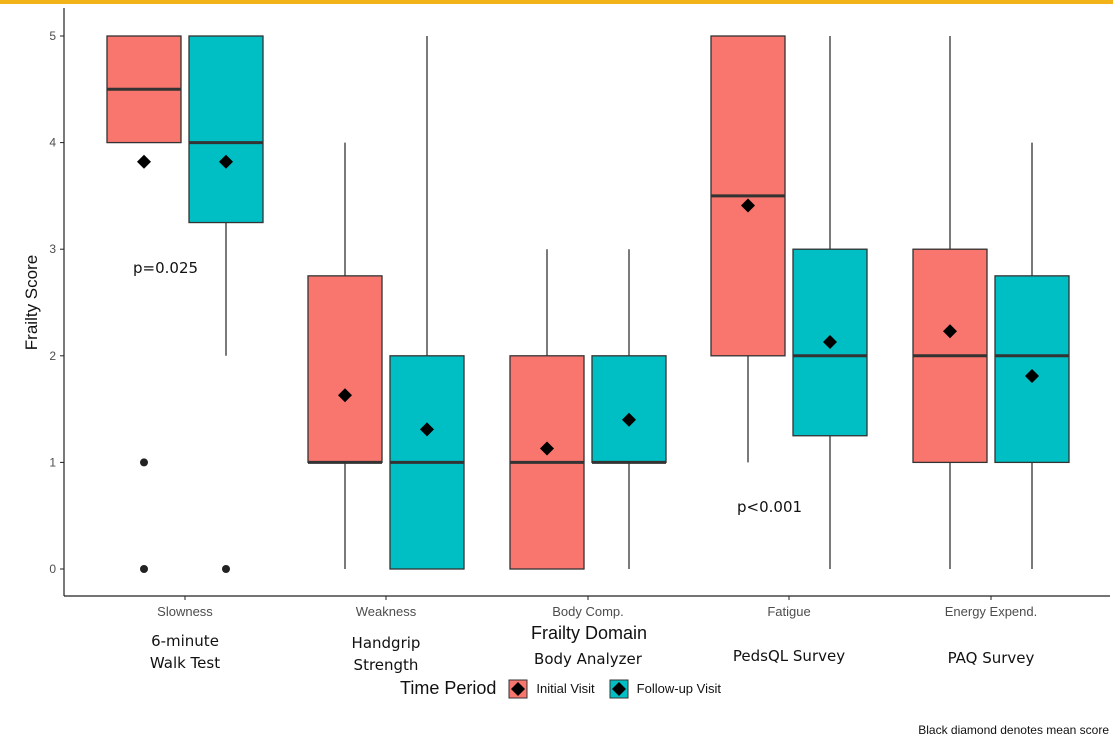 This screenshot has height=743, width=1113. Describe the element at coordinates (1013, 730) in the screenshot. I see `footnote: Black diamond denotes mean score` at that location.